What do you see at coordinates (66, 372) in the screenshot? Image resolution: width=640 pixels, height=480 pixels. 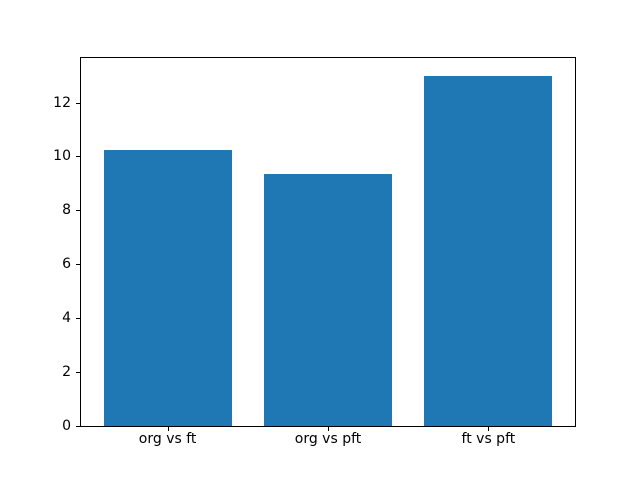 I see `y-tick-label: 2` at bounding box center [66, 372].